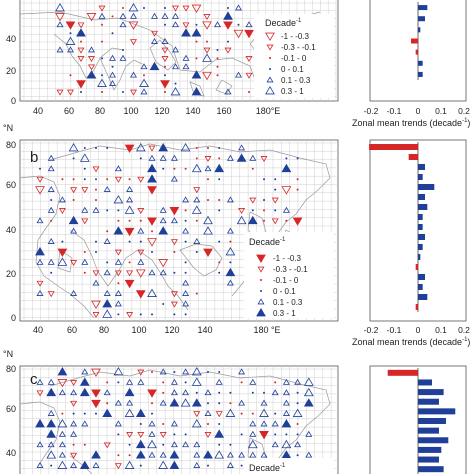  Describe the element at coordinates (411, 342) in the screenshot. I see `panel-b-bar-xlabel: Zonal mean trends (decade-1)` at that location.